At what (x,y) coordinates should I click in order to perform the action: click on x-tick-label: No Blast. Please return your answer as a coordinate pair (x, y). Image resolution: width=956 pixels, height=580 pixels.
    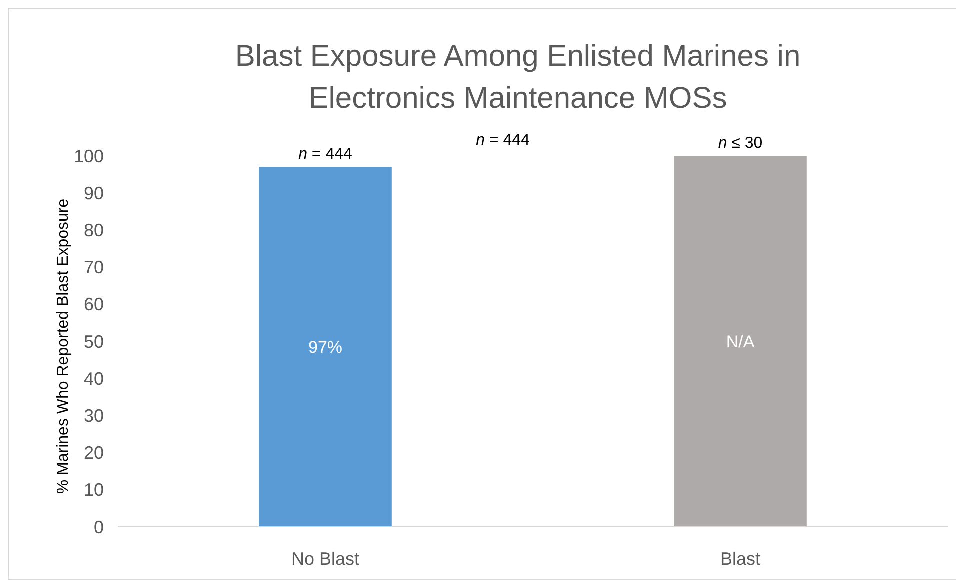
    Looking at the image, I should click on (325, 559).